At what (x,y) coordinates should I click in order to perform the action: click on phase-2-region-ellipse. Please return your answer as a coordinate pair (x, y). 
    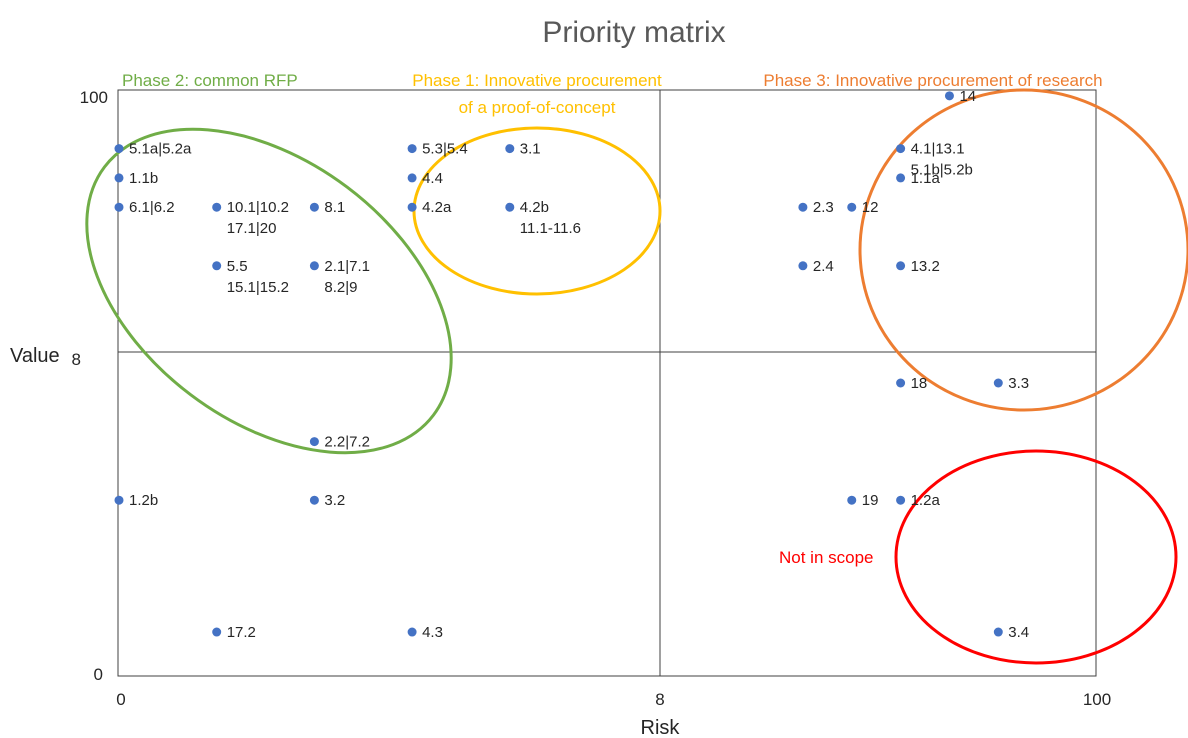
    Looking at the image, I should click on (269, 291).